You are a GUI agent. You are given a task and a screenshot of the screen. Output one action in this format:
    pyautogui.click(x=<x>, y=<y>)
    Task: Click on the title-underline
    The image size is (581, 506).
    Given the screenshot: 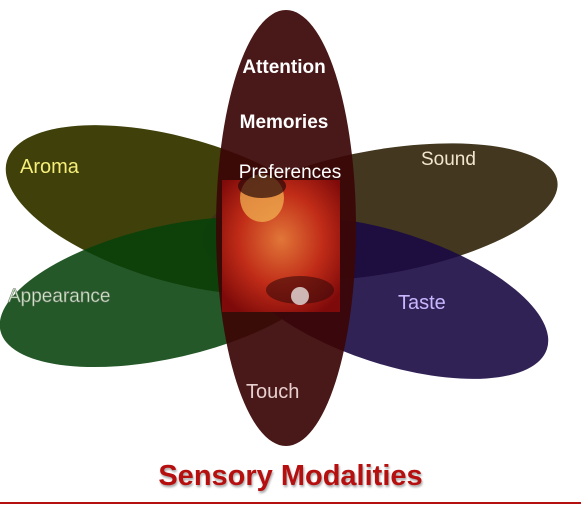 What is the action you would take?
    pyautogui.click(x=290, y=503)
    